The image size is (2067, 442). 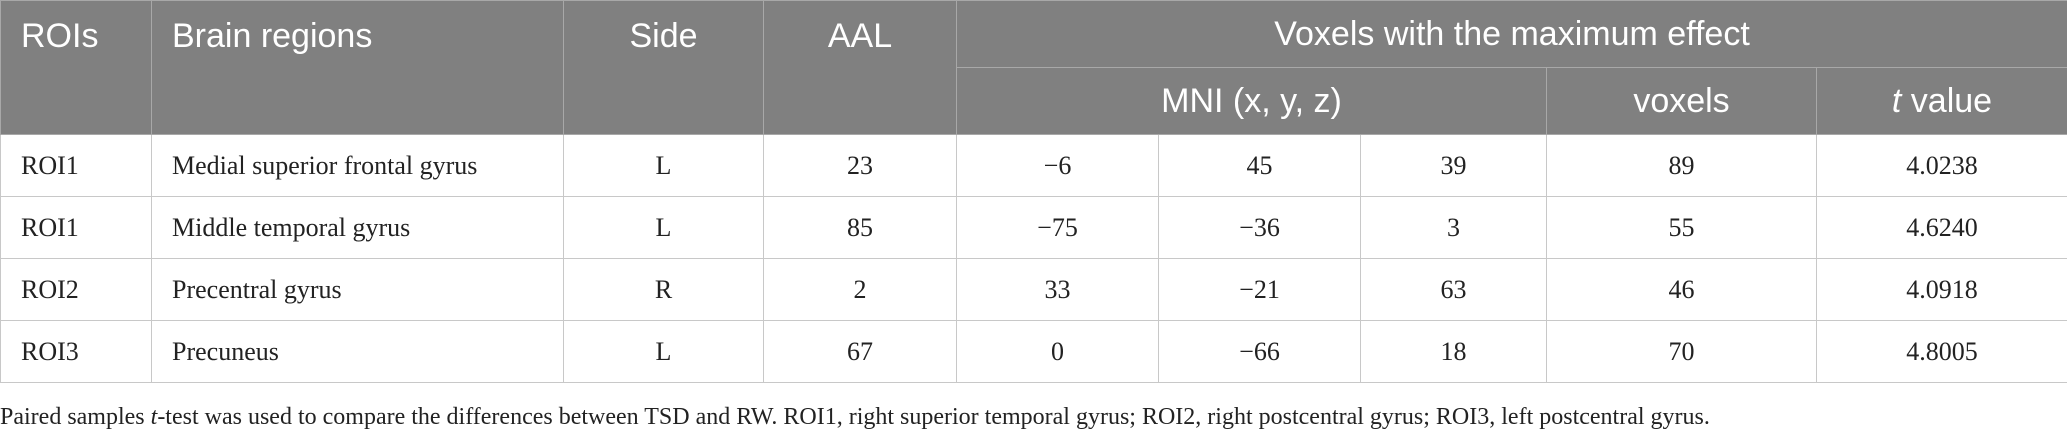 I want to click on cell-mni-z: 63, so click(x=1453, y=289).